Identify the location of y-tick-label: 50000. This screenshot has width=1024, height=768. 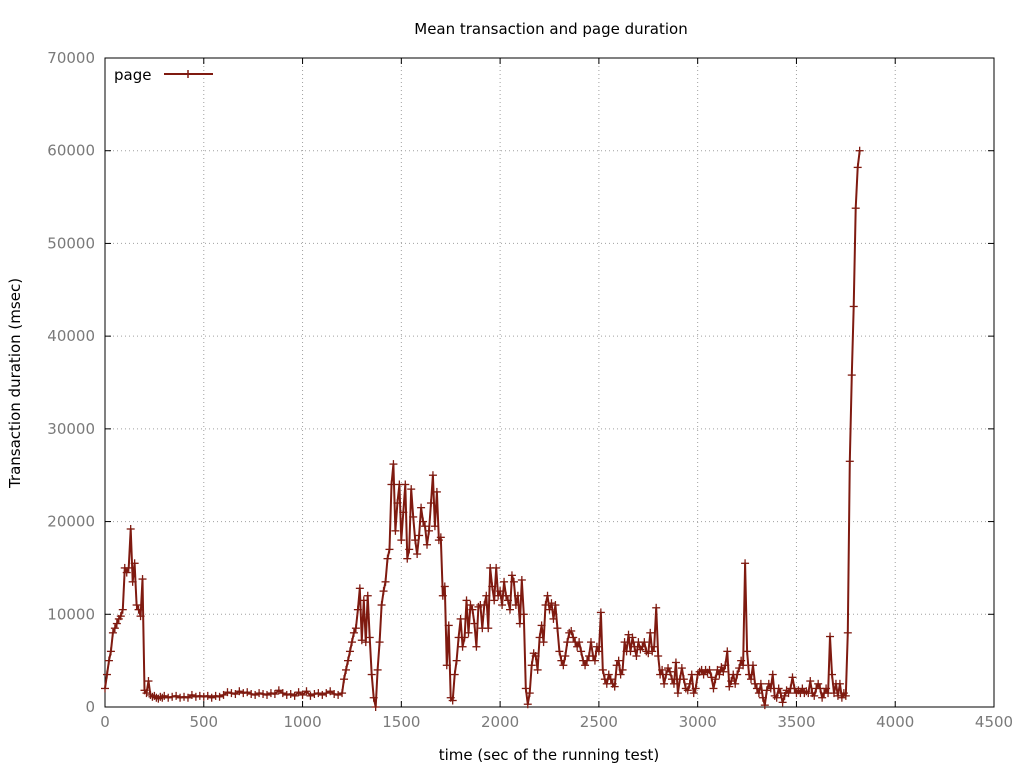
(71, 243).